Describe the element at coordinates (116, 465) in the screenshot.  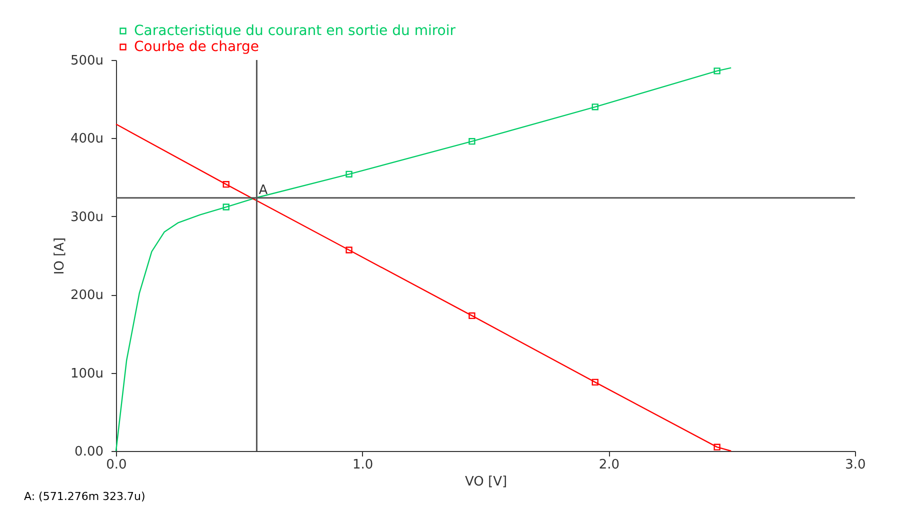
I see `x-tick-label: 0.0` at that location.